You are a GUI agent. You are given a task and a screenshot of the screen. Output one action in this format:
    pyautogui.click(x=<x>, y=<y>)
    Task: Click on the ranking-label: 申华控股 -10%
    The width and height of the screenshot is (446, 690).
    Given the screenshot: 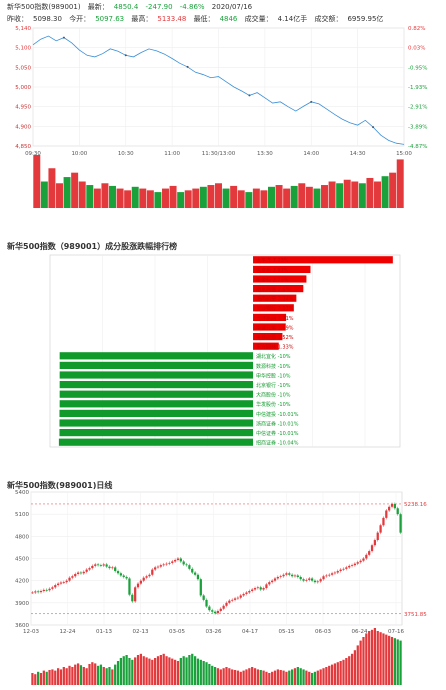 What is the action you would take?
    pyautogui.click(x=273, y=375)
    